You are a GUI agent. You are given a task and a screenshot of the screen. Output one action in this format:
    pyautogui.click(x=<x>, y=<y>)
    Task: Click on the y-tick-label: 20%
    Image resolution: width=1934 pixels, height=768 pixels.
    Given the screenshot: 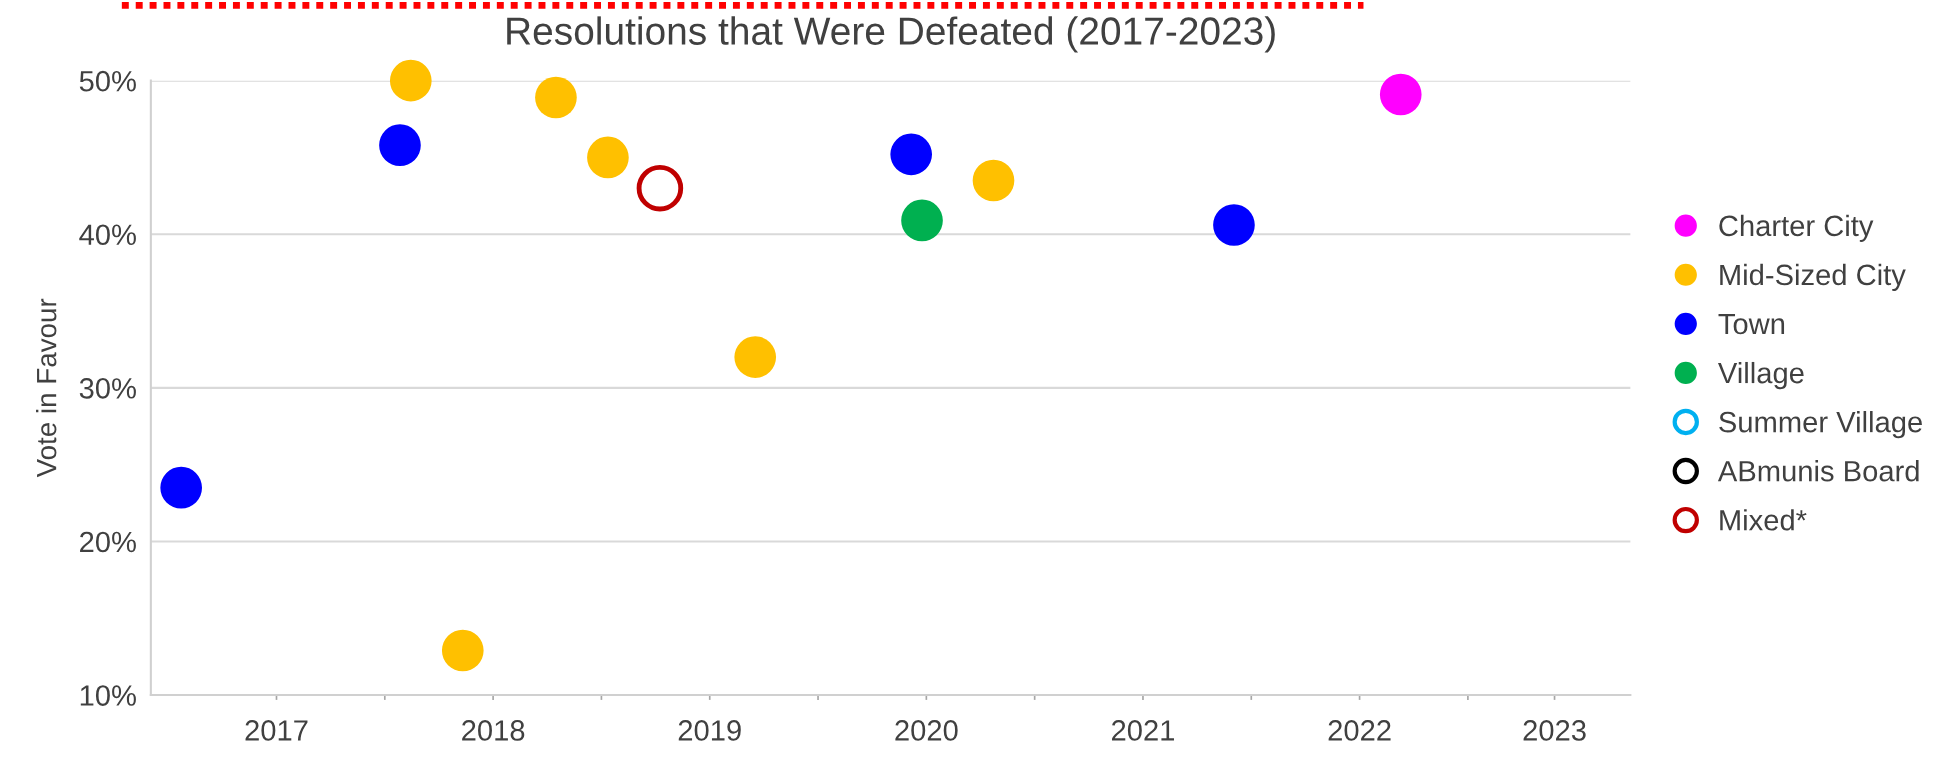 What is the action you would take?
    pyautogui.click(x=108, y=542)
    